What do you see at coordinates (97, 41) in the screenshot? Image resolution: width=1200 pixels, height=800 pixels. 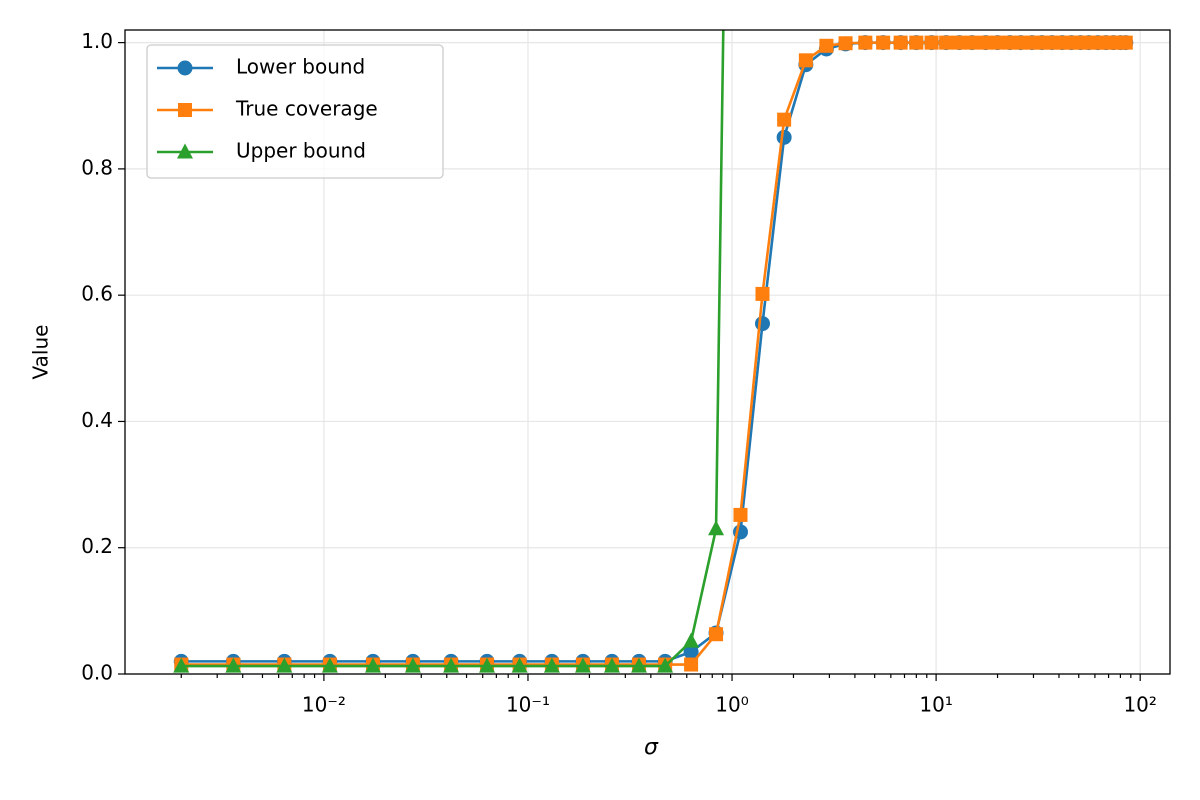 I see `y-tick-label: 1.0` at bounding box center [97, 41].